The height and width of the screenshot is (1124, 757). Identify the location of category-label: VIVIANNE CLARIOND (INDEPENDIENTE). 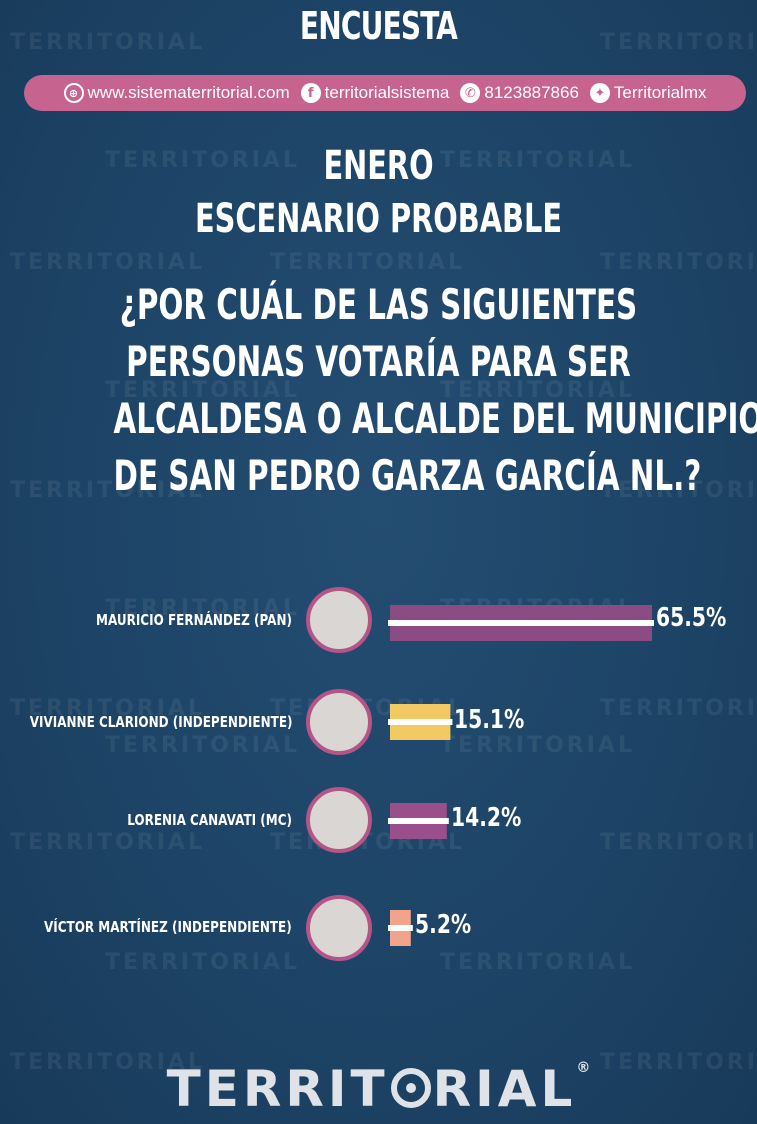
(160, 722).